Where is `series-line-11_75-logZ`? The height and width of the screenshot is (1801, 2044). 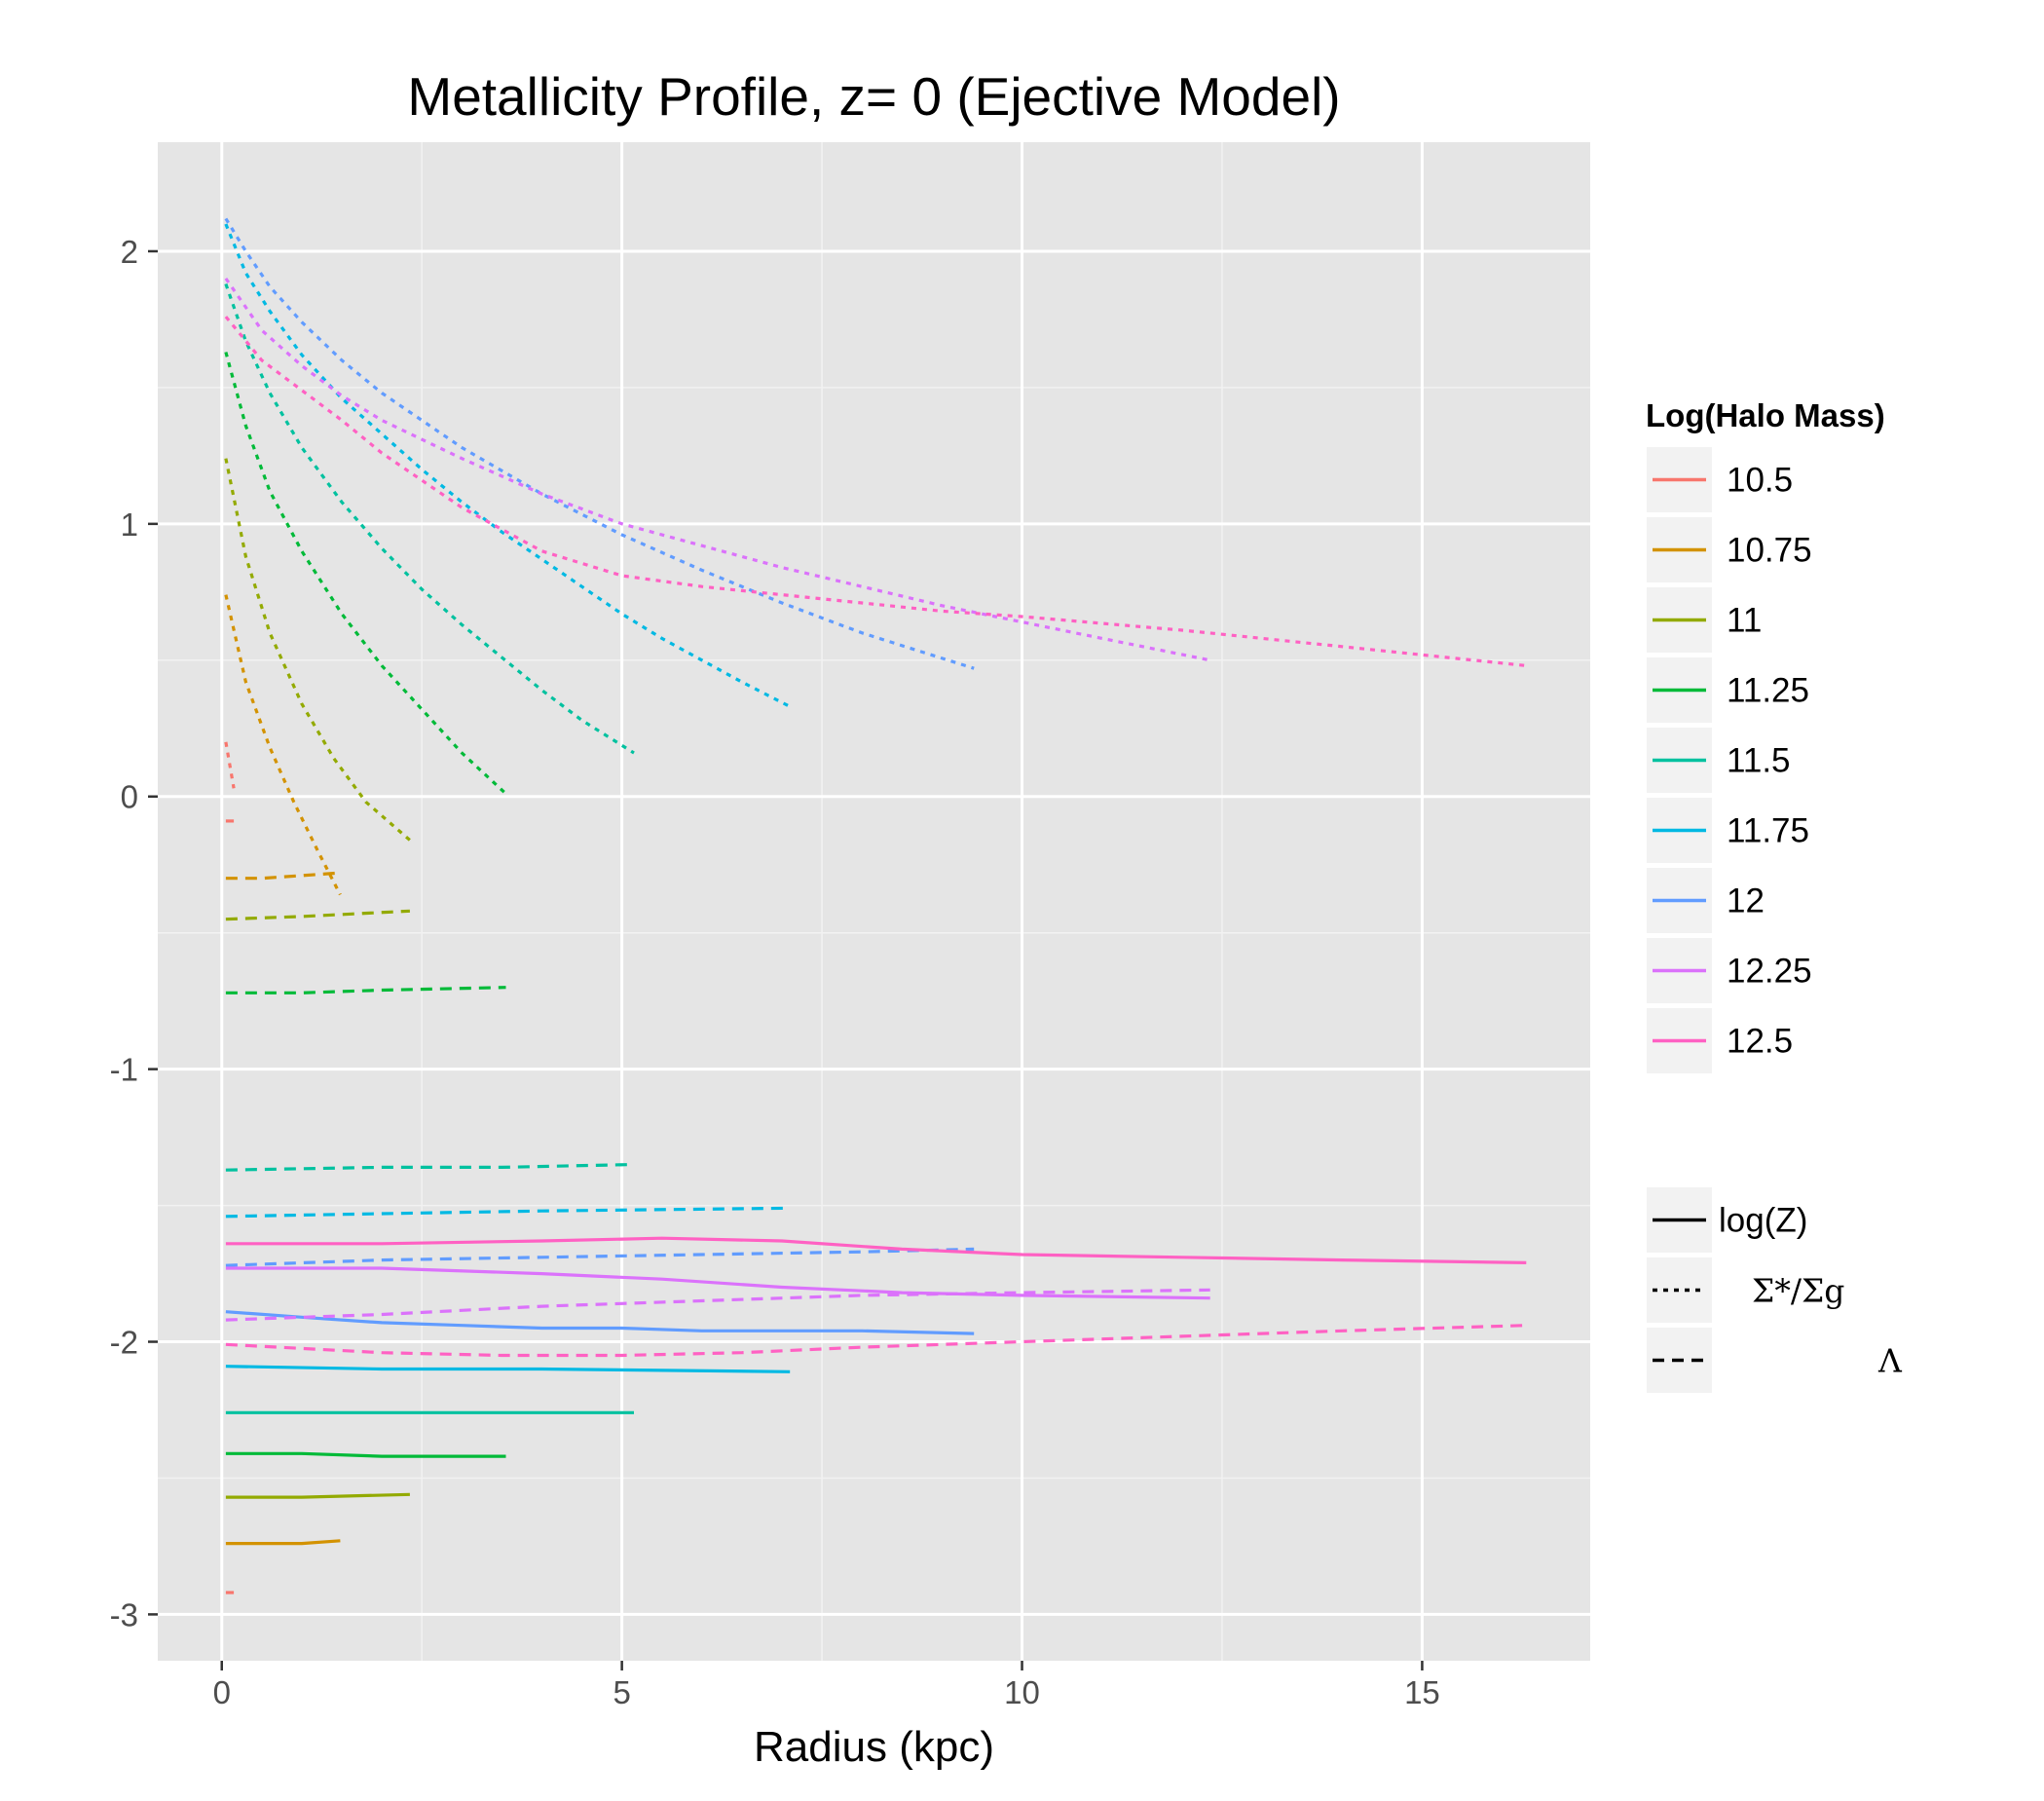
series-line-11_75-logZ is located at coordinates (508, 1369).